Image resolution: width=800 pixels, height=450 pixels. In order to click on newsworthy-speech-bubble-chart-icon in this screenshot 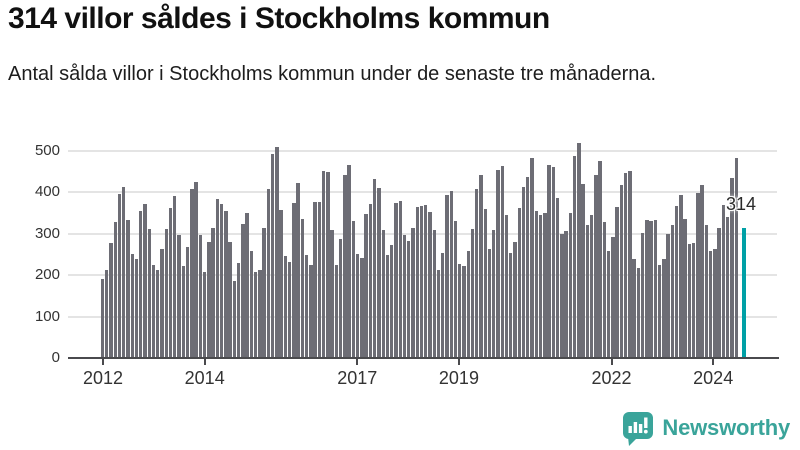, I will do `click(638, 429)`.